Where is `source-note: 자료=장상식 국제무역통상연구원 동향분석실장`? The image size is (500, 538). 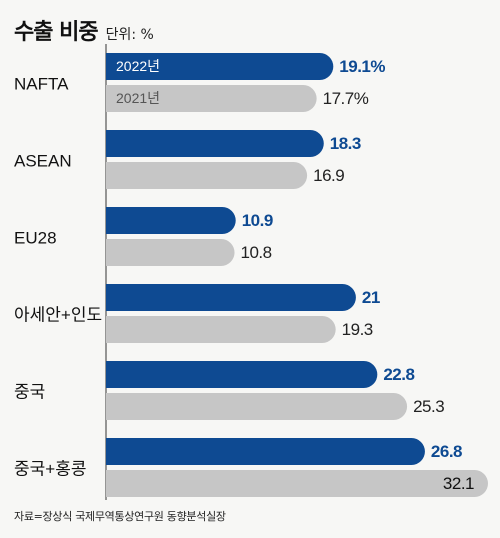
source-note: 자료=장상식 국제무역통상연구원 동향분석실장 is located at coordinates (120, 516).